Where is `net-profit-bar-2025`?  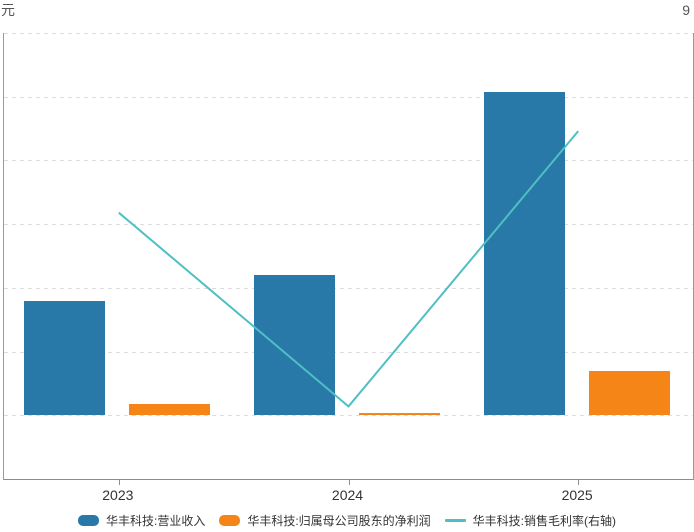
net-profit-bar-2025 is located at coordinates (629, 393).